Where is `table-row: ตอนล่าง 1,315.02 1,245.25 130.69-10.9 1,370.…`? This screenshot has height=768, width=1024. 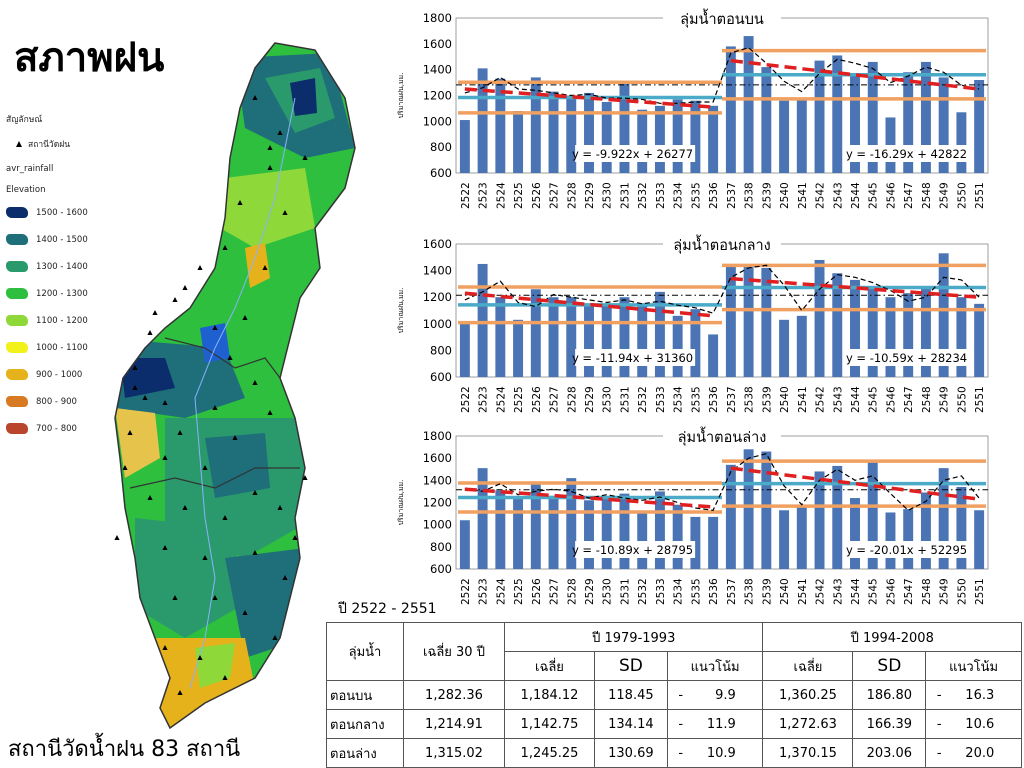 table-row: ตอนล่าง 1,315.02 1,245.25 130.69-10.9 1,370.… is located at coordinates (674, 753).